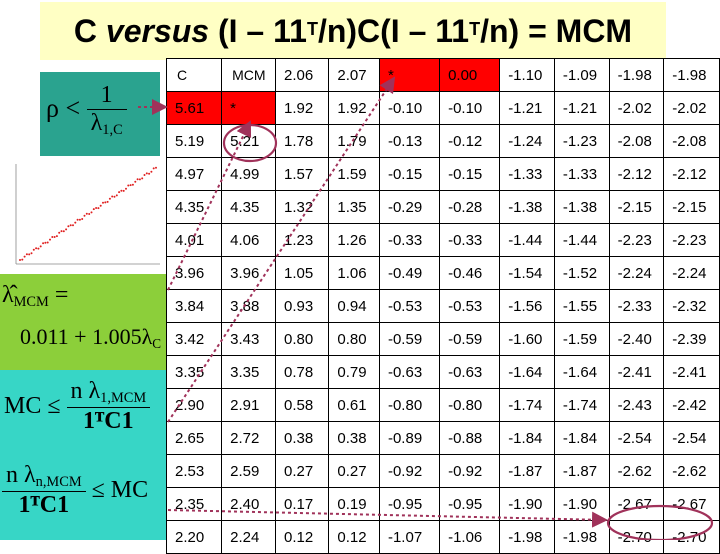 This screenshot has height=554, width=720. Describe the element at coordinates (354, 207) in the screenshot. I see `table-cell: 1.35` at that location.